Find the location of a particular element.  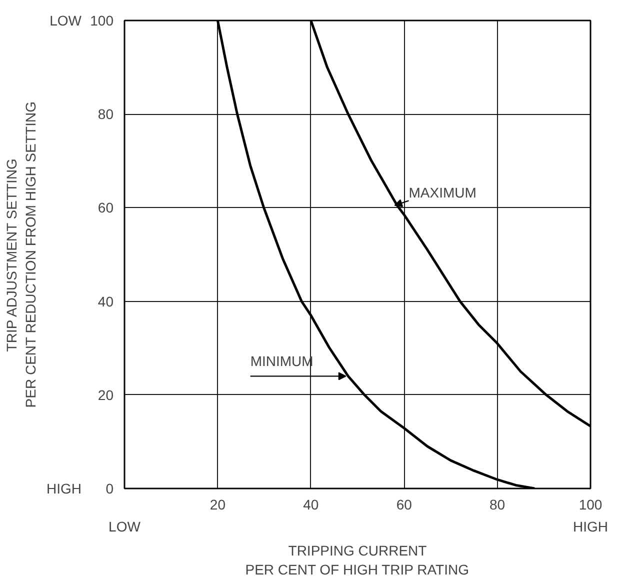

y-axis-title: TRIP ADJUSTMENT SETTING PER CENT REDUCTION FROM HIGH SETTING is located at coordinates (20, 255).